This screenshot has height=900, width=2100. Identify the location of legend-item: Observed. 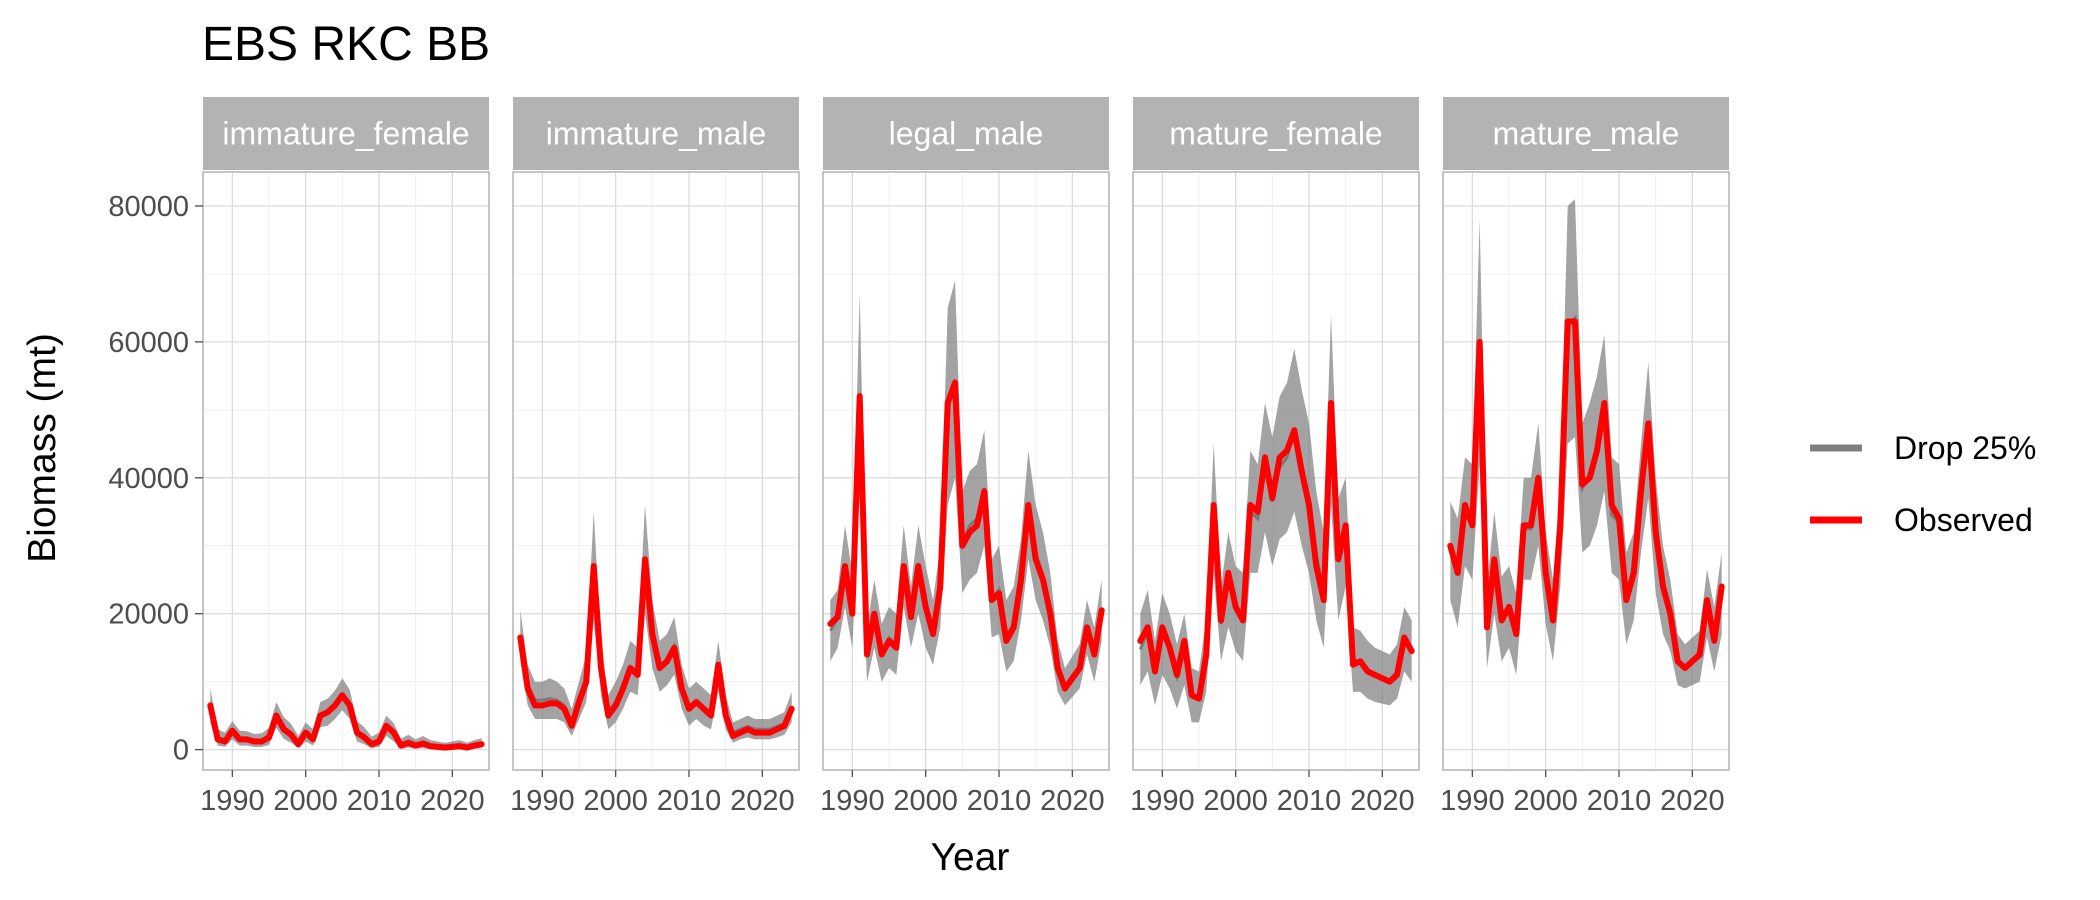
(1921, 520).